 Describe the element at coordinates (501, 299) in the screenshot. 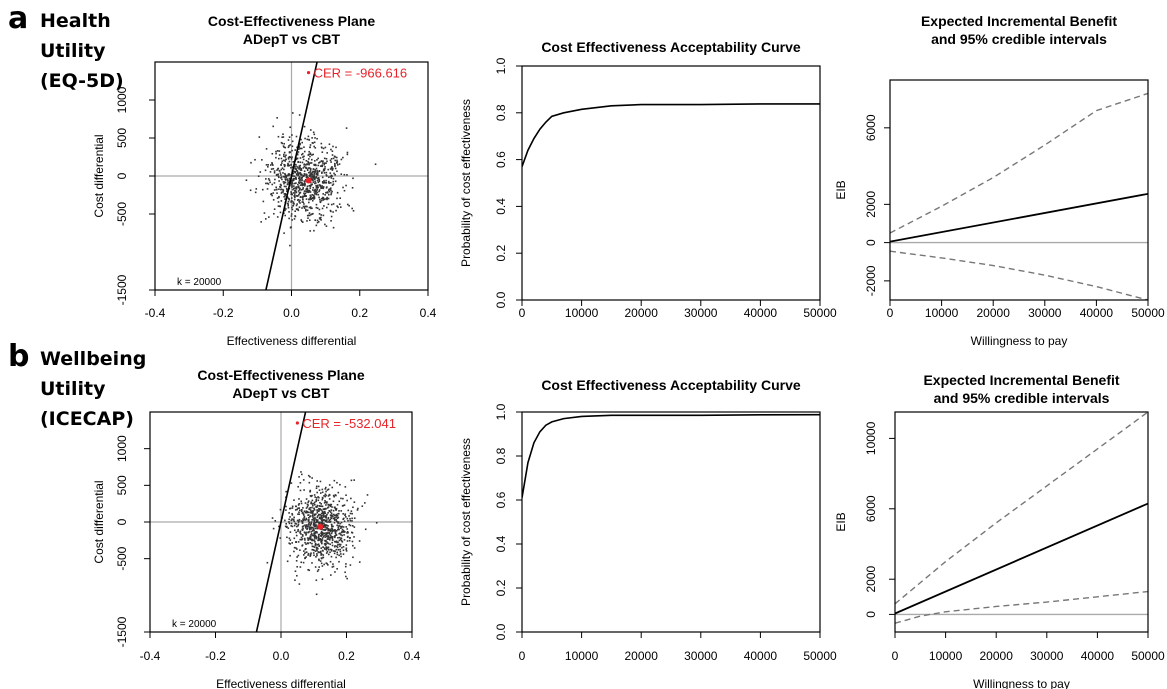

I see `y-tick-label: 0.0` at that location.